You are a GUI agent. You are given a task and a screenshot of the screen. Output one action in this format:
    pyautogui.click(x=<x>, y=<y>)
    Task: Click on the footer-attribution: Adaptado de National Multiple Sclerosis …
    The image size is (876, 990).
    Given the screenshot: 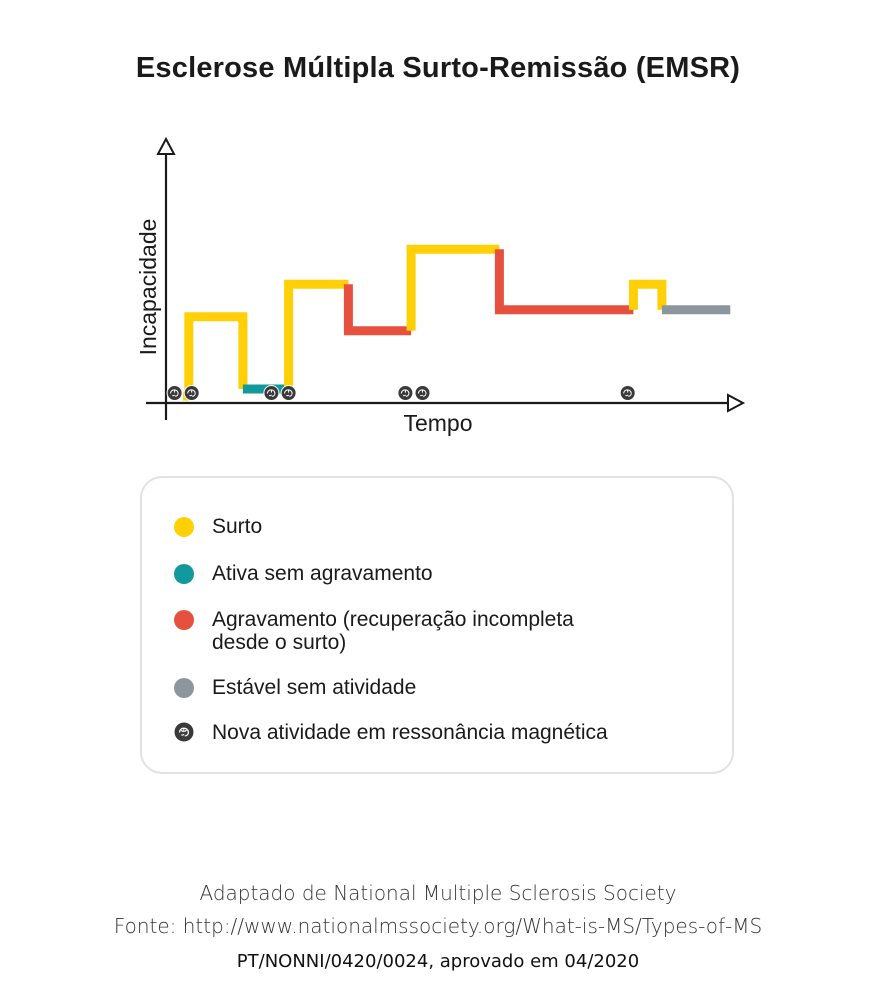 What is the action you would take?
    pyautogui.click(x=438, y=893)
    